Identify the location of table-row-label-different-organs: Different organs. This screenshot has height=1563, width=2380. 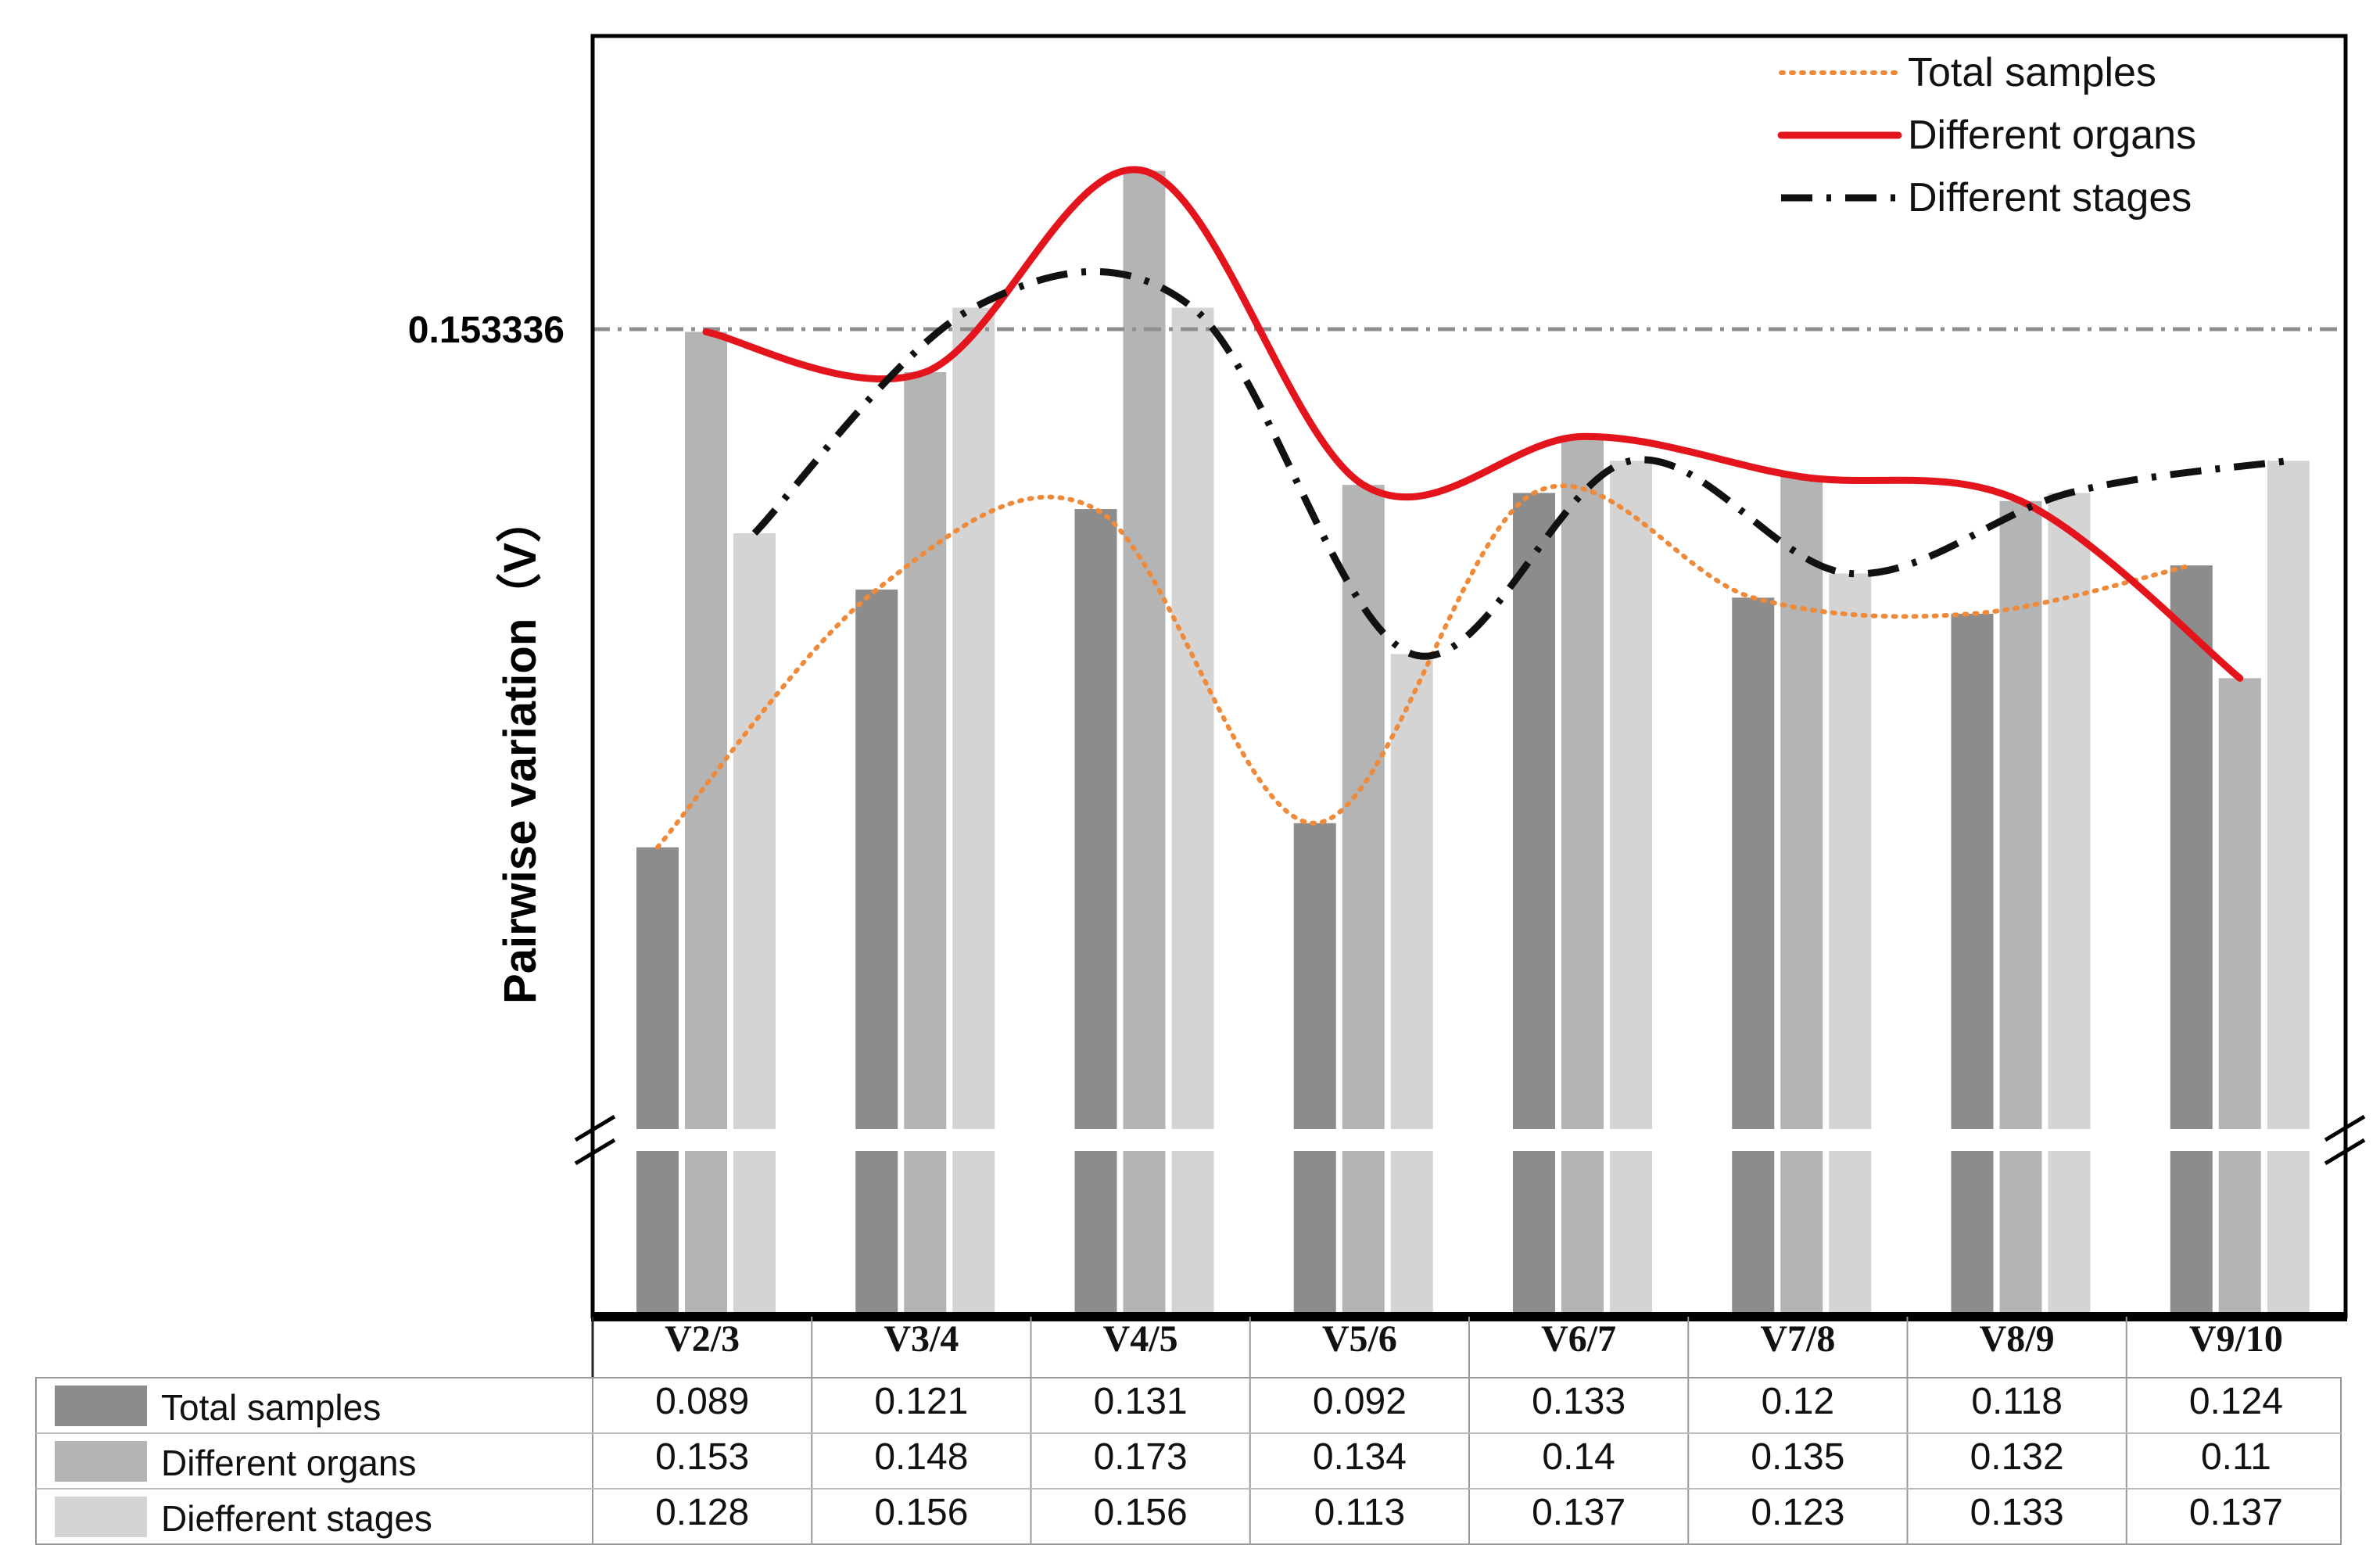
(288, 1463).